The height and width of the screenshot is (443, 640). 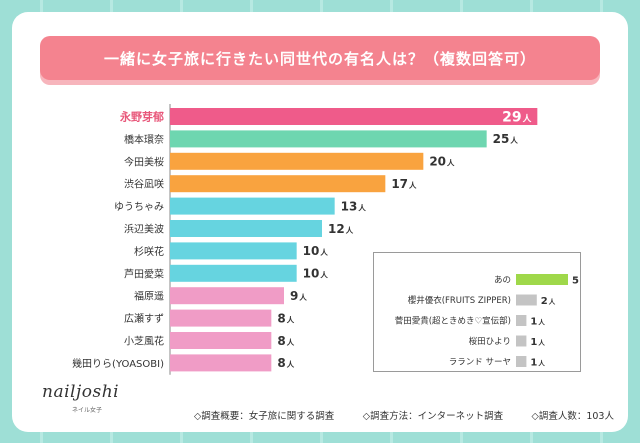 I want to click on survey-method: ◇調査方法：インターネット調査, so click(x=433, y=416).